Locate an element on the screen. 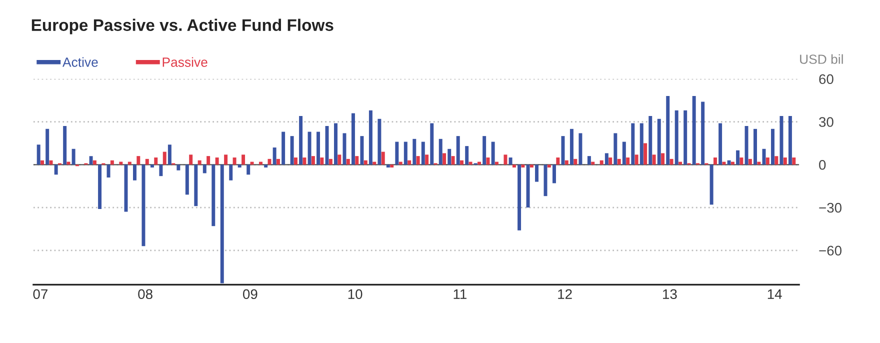 This screenshot has height=343, width=880. y-tick-label: −60 is located at coordinates (830, 251).